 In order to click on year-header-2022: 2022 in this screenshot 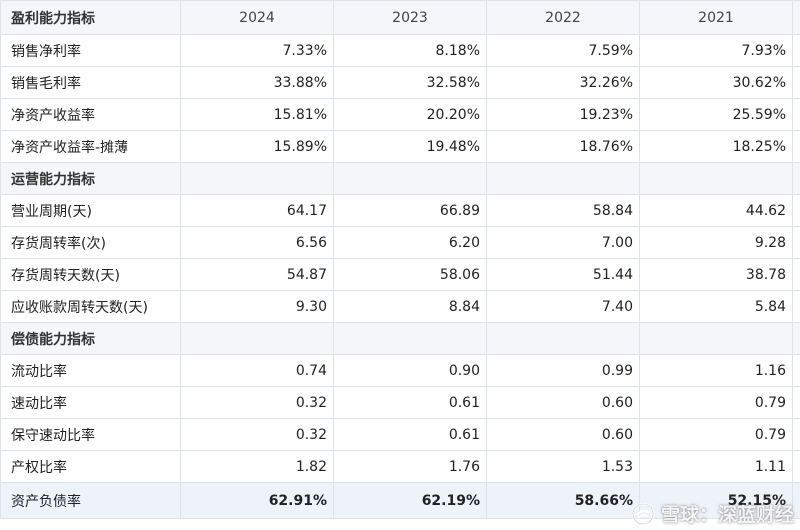, I will do `click(563, 17)`.